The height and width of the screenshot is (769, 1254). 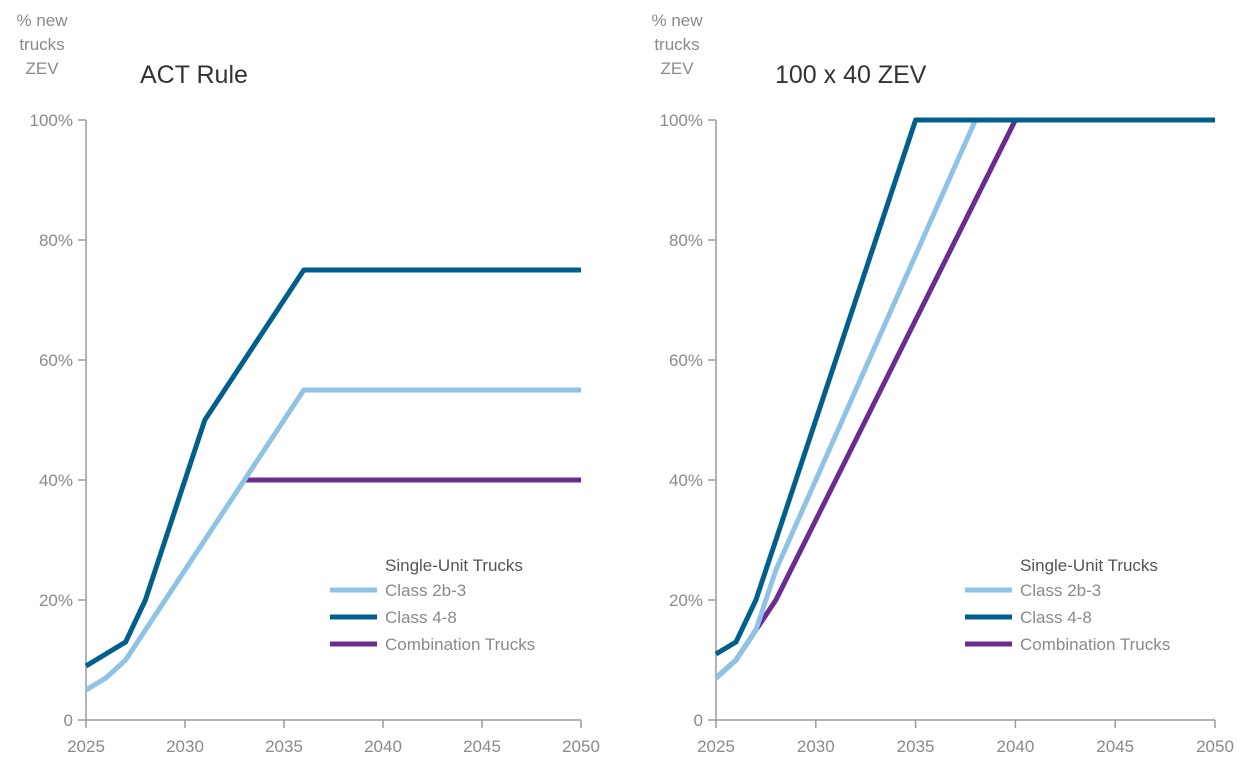 I want to click on chart-title: ACT Rule, so click(x=194, y=75).